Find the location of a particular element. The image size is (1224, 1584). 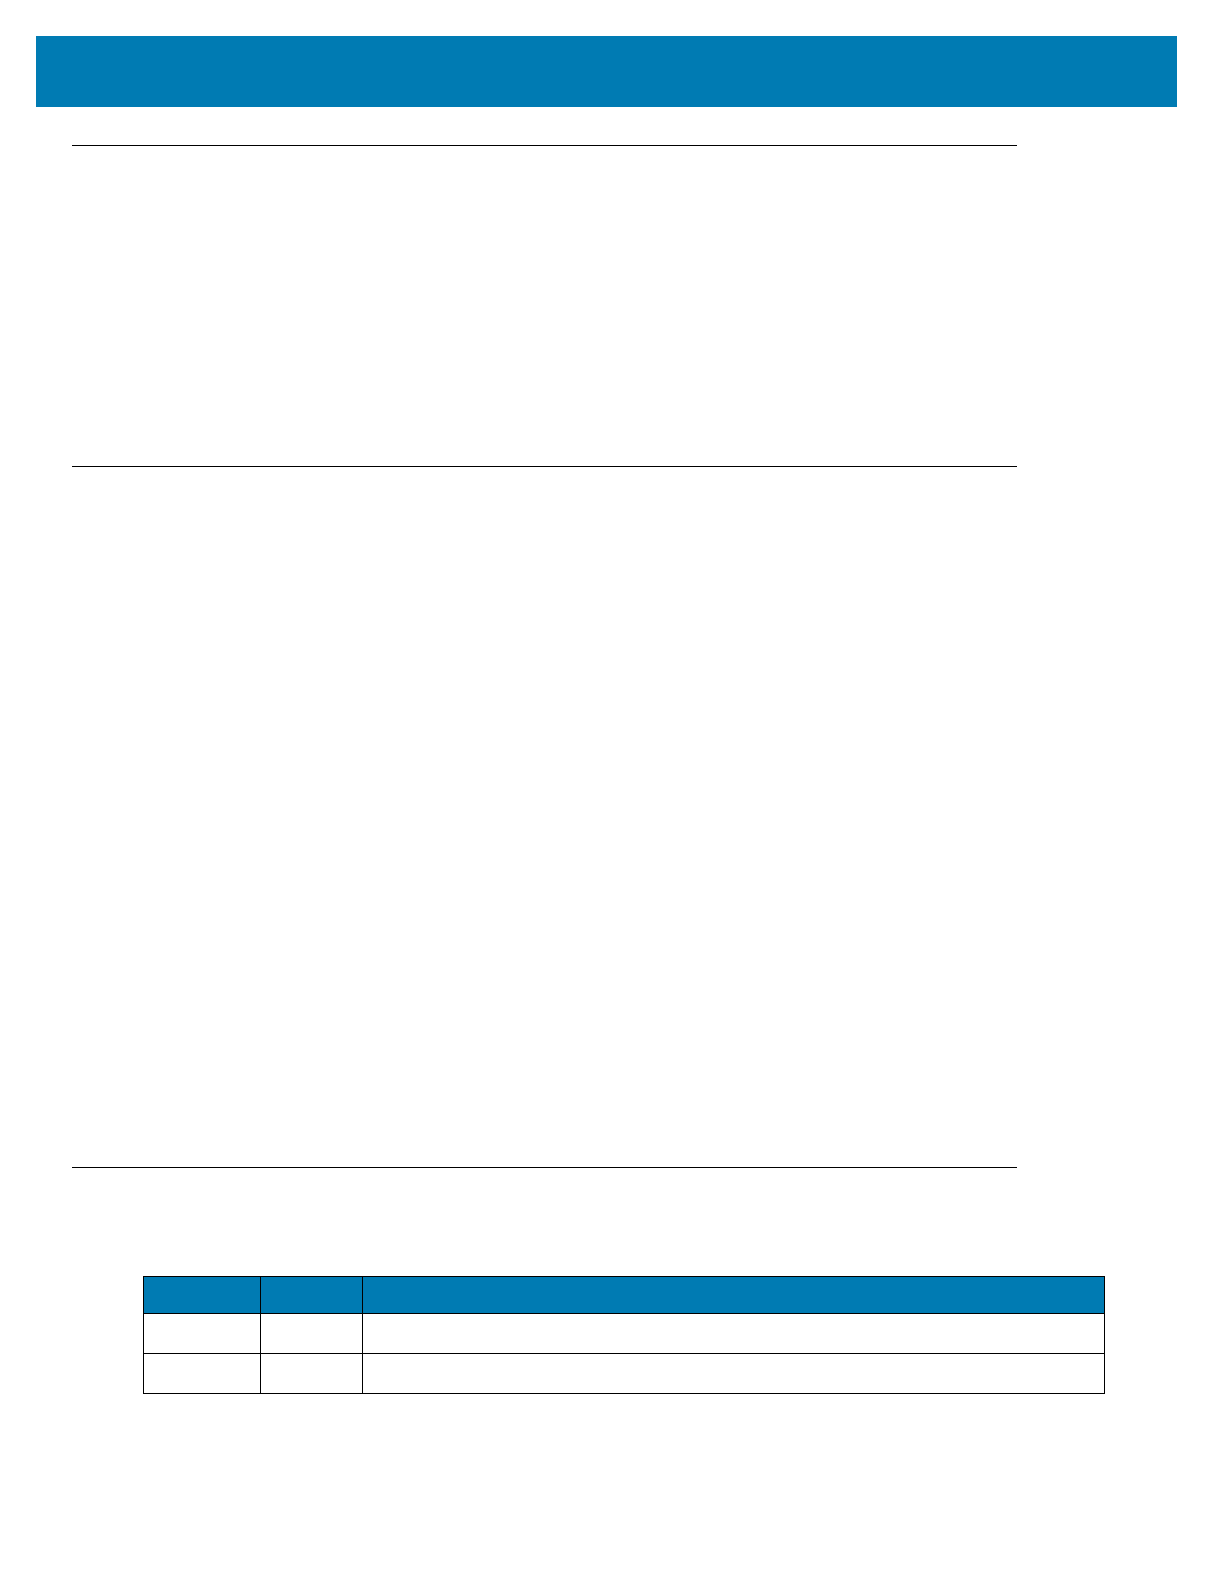

data-table is located at coordinates (624, 1335).